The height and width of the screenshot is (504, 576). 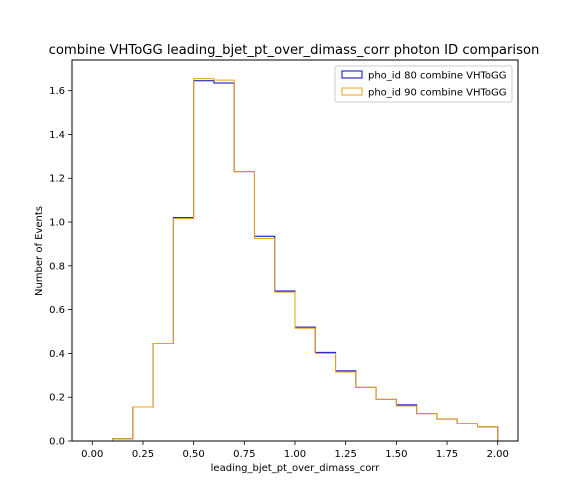 What do you see at coordinates (244, 454) in the screenshot?
I see `x-tick-label: 0.75` at bounding box center [244, 454].